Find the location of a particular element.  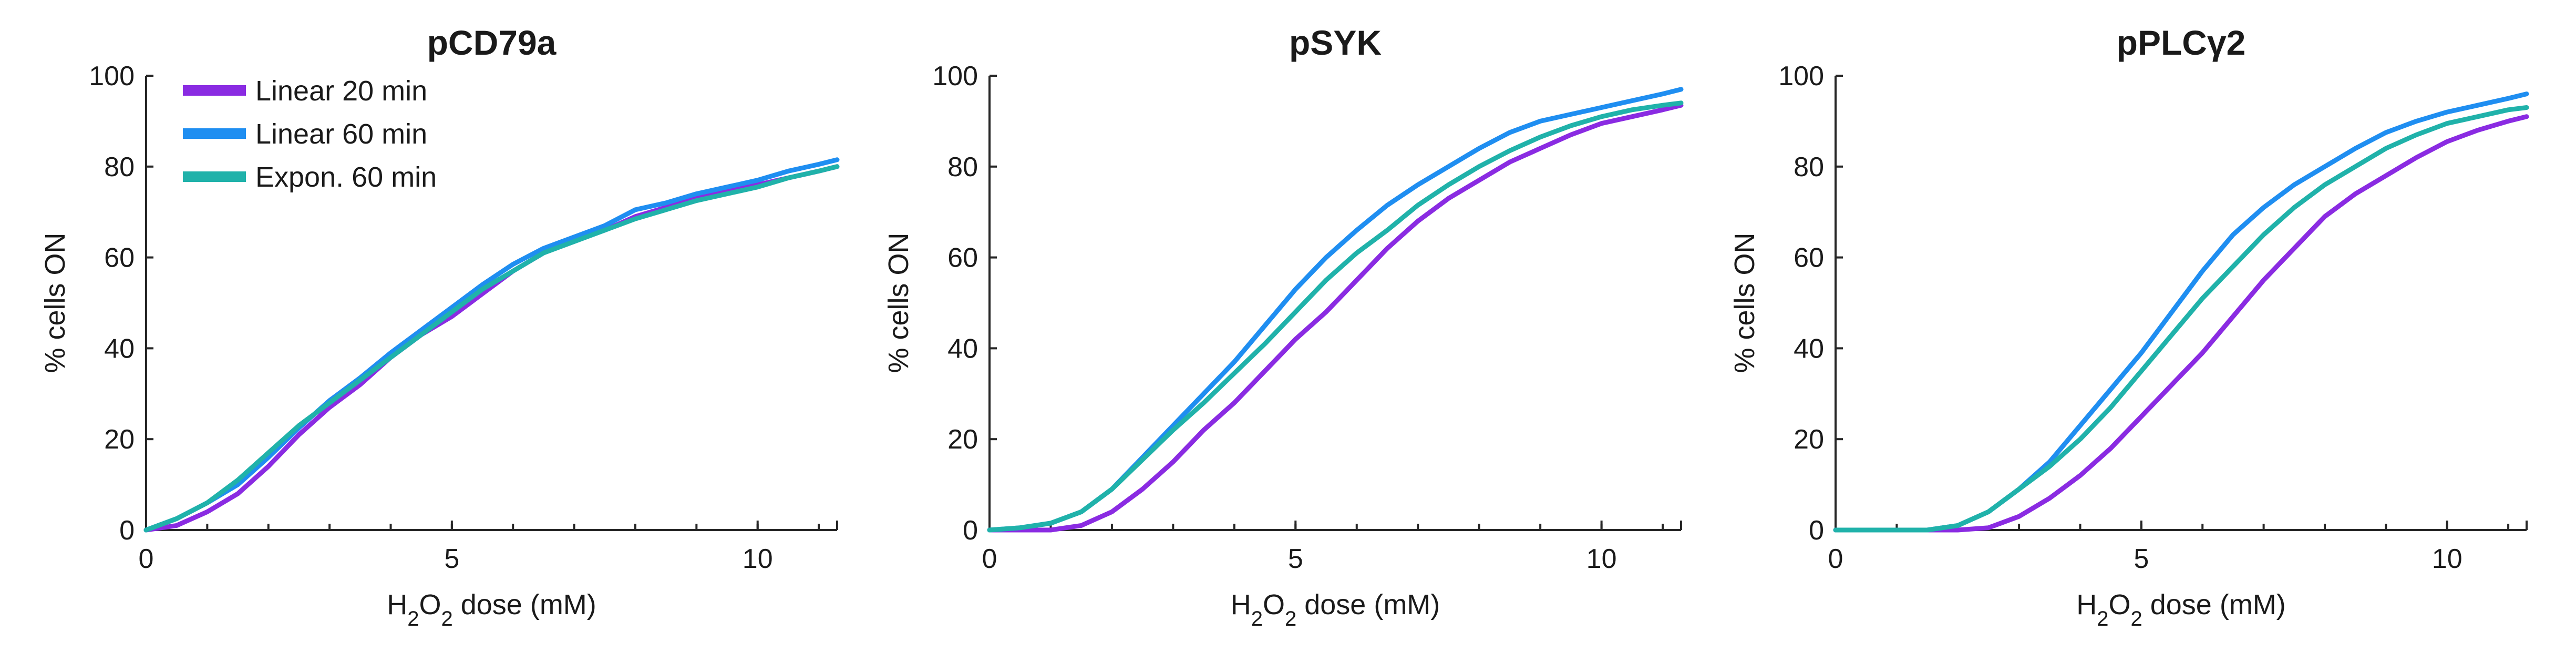

chart-title: pSYK is located at coordinates (1335, 42).